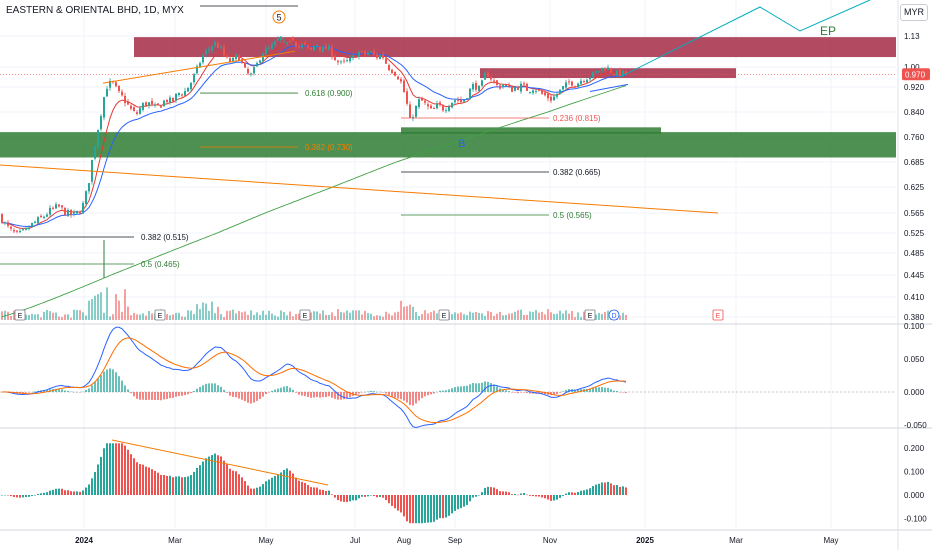  What do you see at coordinates (314, 303) in the screenshot?
I see `volume-bars` at bounding box center [314, 303].